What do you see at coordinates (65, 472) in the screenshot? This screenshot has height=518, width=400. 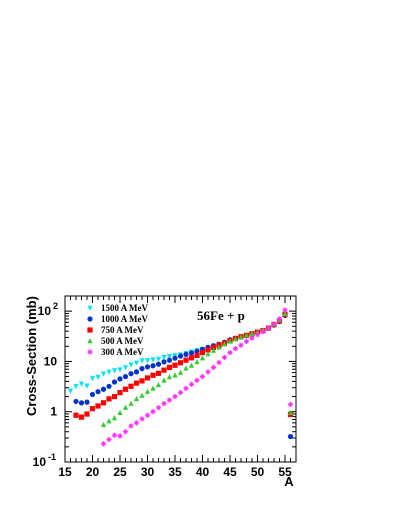 I see `x-tick-label: 15` at bounding box center [65, 472].